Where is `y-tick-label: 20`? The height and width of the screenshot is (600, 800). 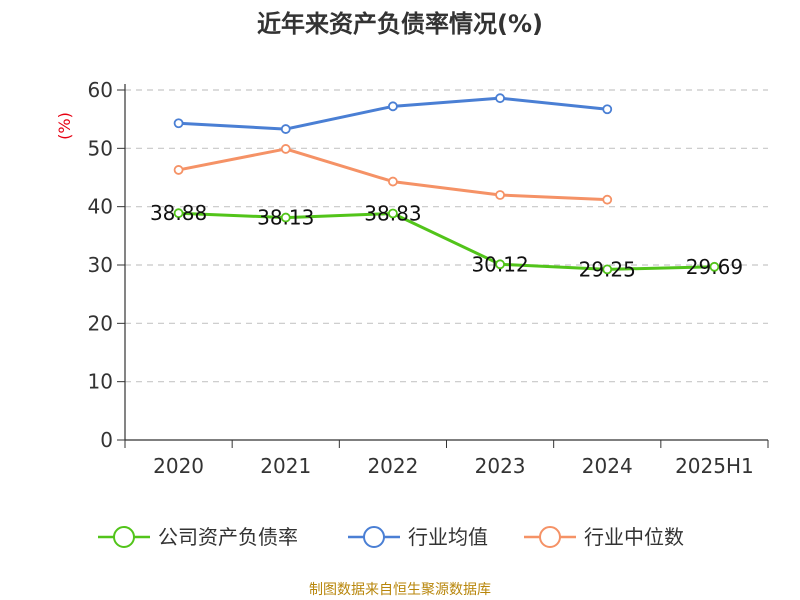
y-tick-label: 20 is located at coordinates (100, 323).